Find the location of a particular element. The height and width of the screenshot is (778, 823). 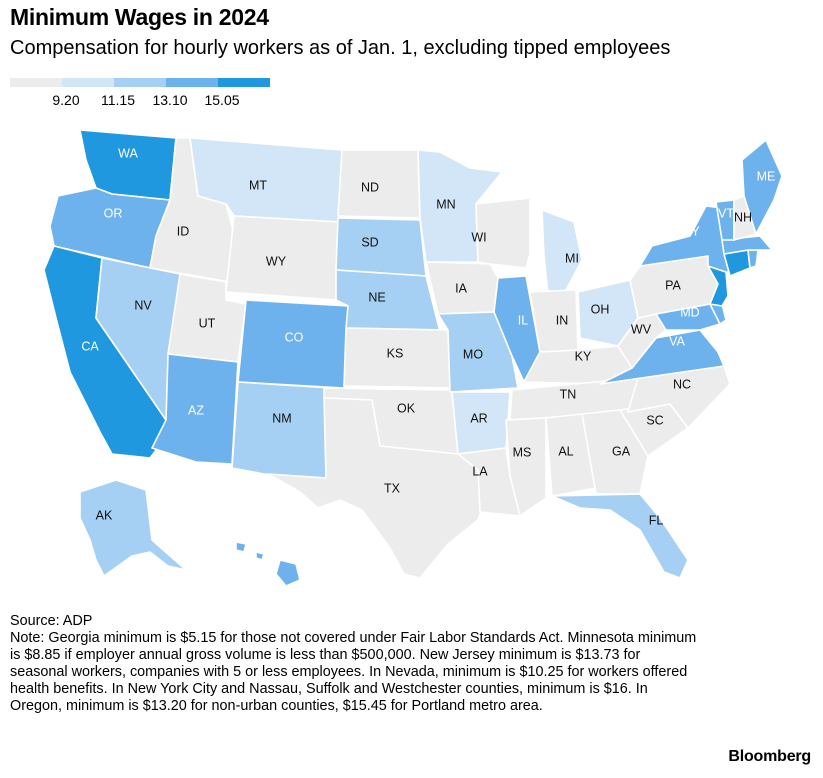

state-label-ca: CA is located at coordinates (90, 346).